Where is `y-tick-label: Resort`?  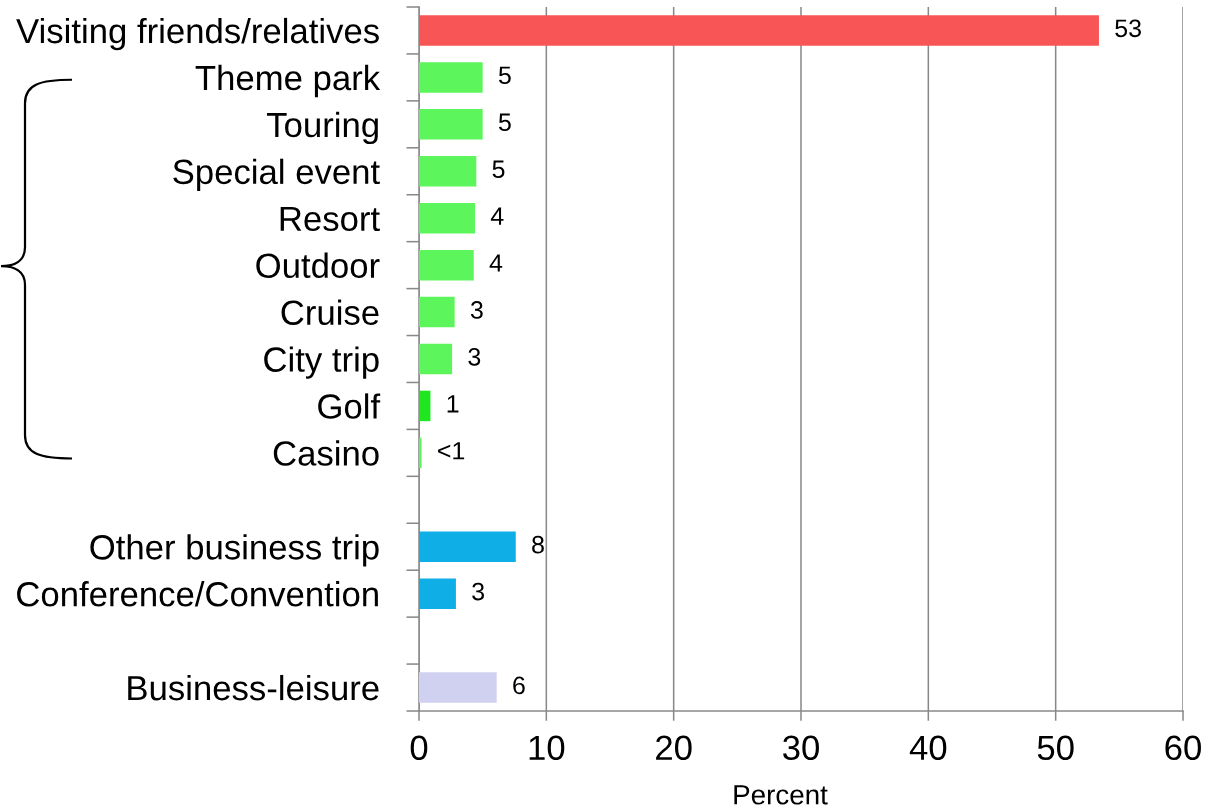
y-tick-label: Resort is located at coordinates (330, 219).